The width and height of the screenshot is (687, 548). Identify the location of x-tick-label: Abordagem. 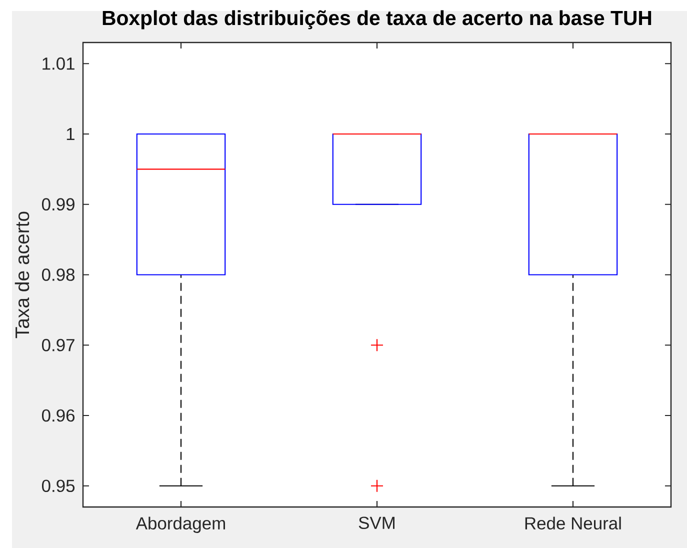
(180, 524).